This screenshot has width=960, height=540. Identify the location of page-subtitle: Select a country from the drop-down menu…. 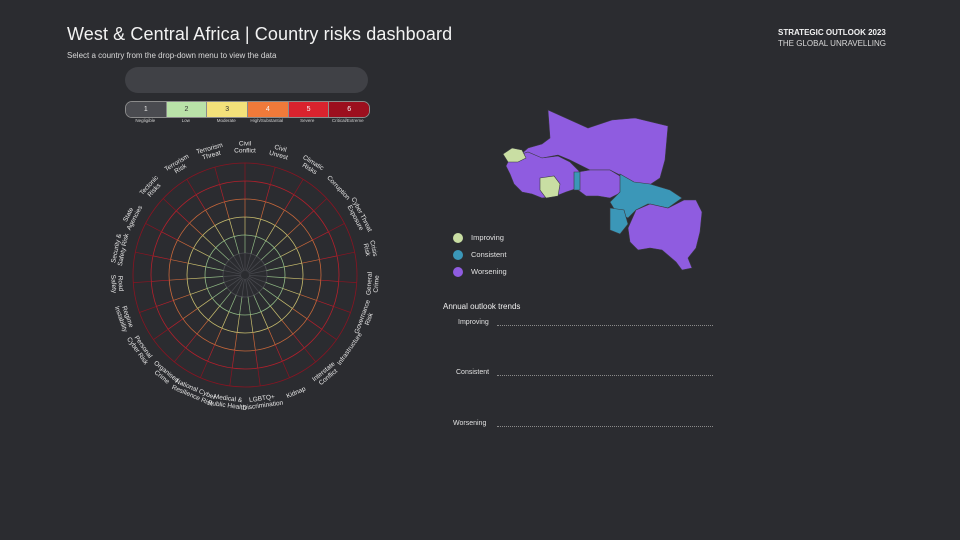
(172, 55).